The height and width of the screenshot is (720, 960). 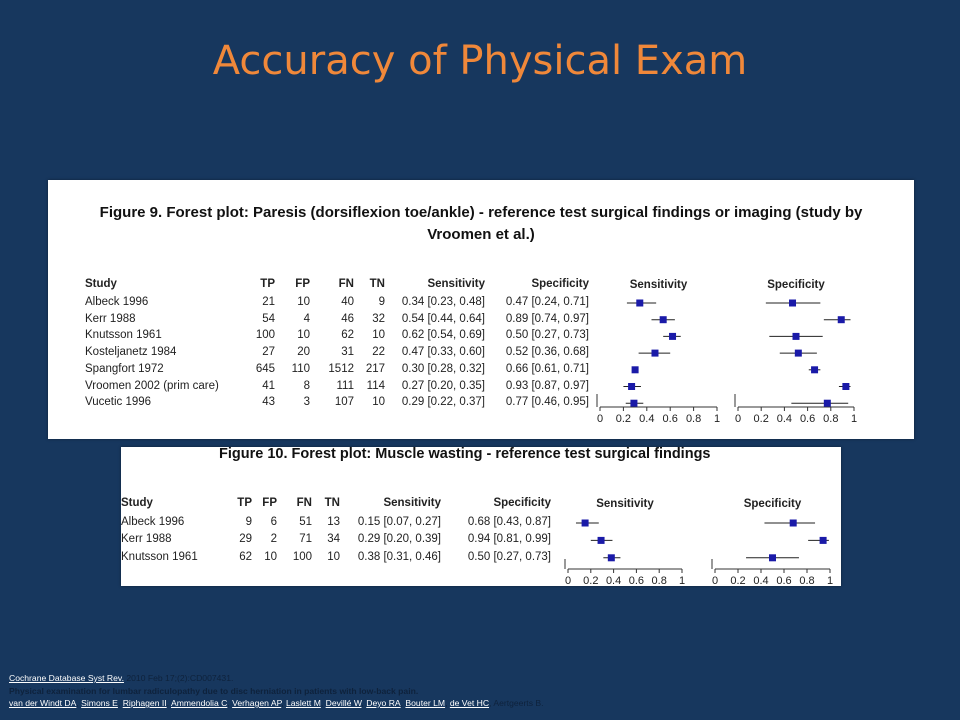 I want to click on table-cell-sens: 0.47 [0.33, 0.60], so click(x=443, y=352).